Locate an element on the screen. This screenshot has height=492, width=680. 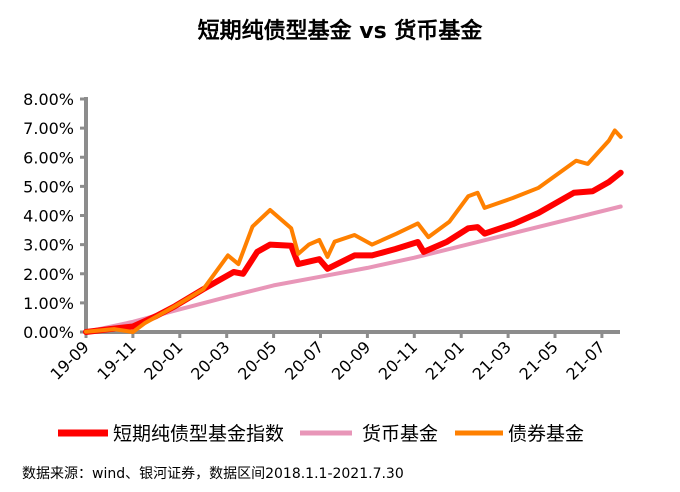
legend-label-2: 货币基金 is located at coordinates (400, 434).